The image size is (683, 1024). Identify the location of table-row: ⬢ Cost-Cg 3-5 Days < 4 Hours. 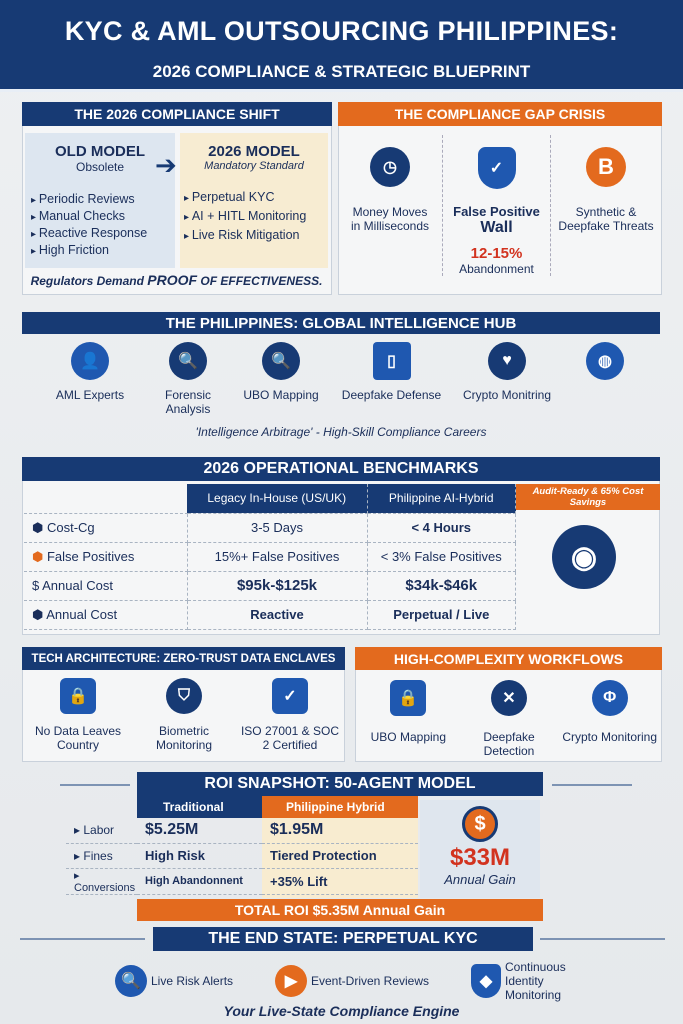
(270, 528).